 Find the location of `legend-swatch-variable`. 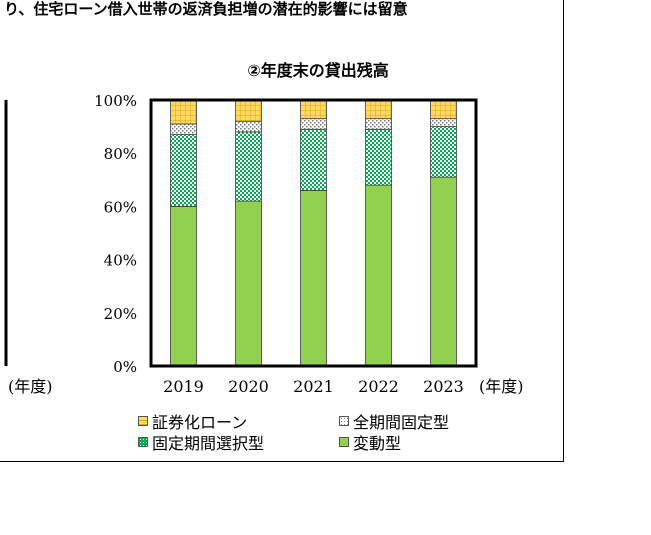

legend-swatch-variable is located at coordinates (344, 442).